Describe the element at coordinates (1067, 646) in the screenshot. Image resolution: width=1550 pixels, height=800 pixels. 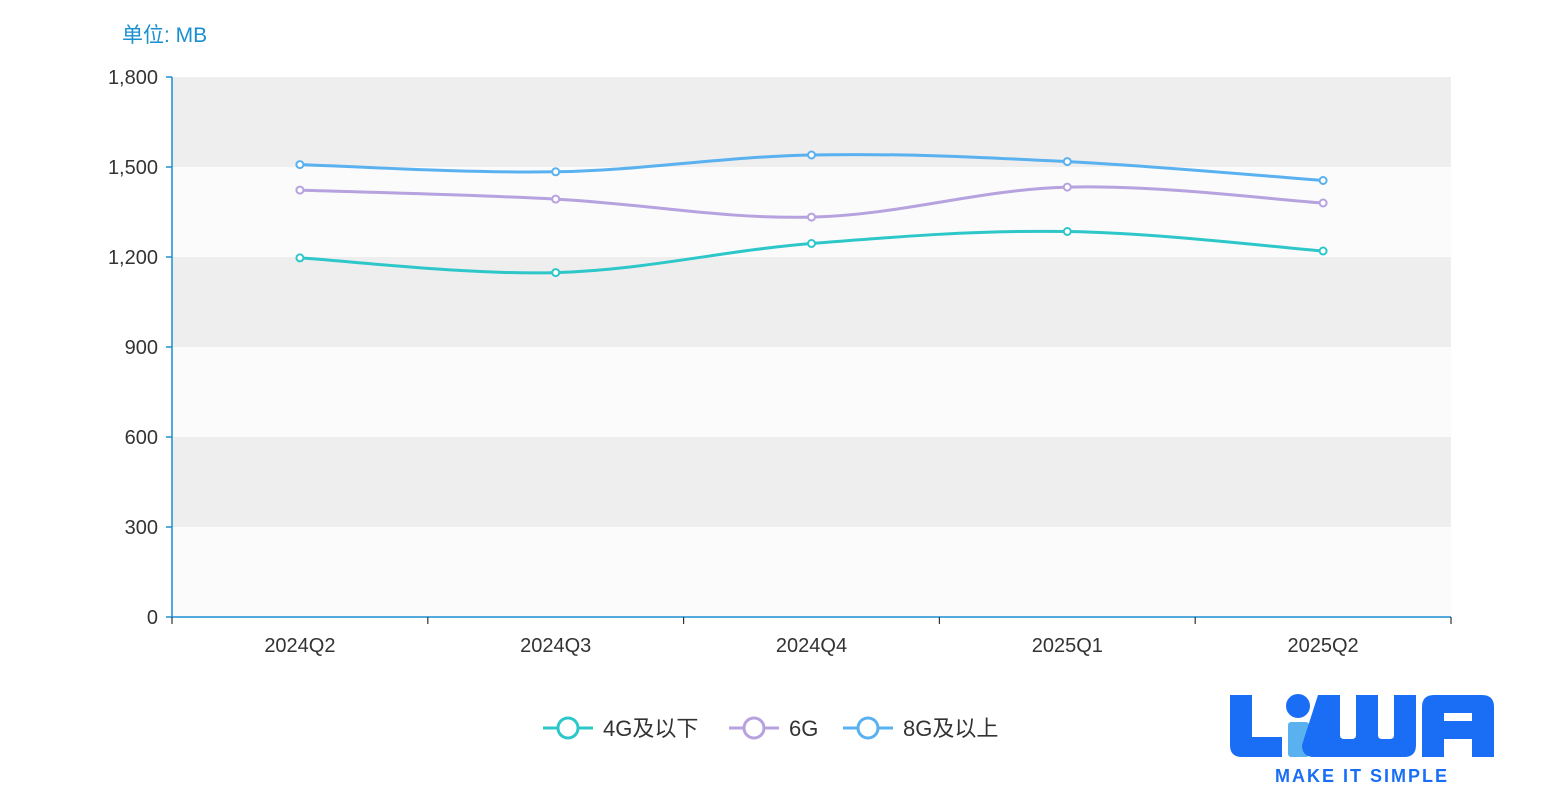
I see `x-tick-label: 2025Q1` at that location.